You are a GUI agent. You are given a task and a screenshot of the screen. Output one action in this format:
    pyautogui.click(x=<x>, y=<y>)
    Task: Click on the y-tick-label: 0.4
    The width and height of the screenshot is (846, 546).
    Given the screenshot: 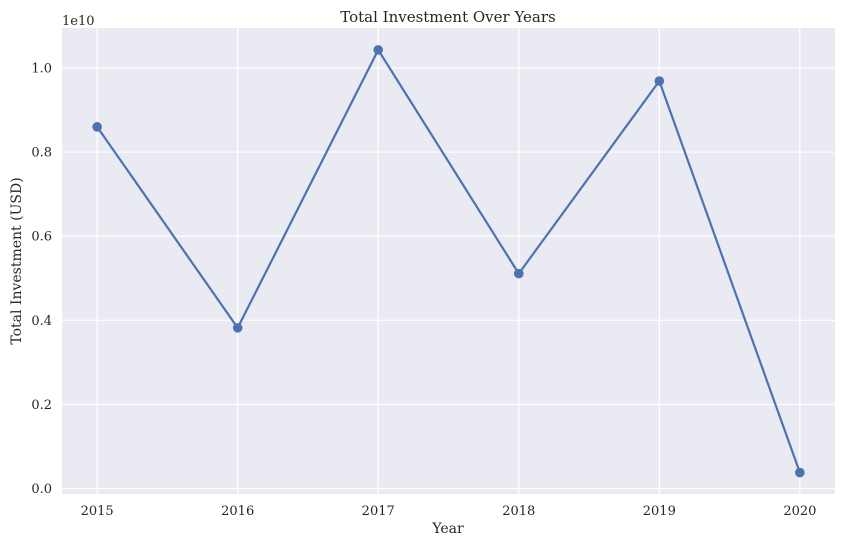 What is the action you would take?
    pyautogui.click(x=41, y=321)
    